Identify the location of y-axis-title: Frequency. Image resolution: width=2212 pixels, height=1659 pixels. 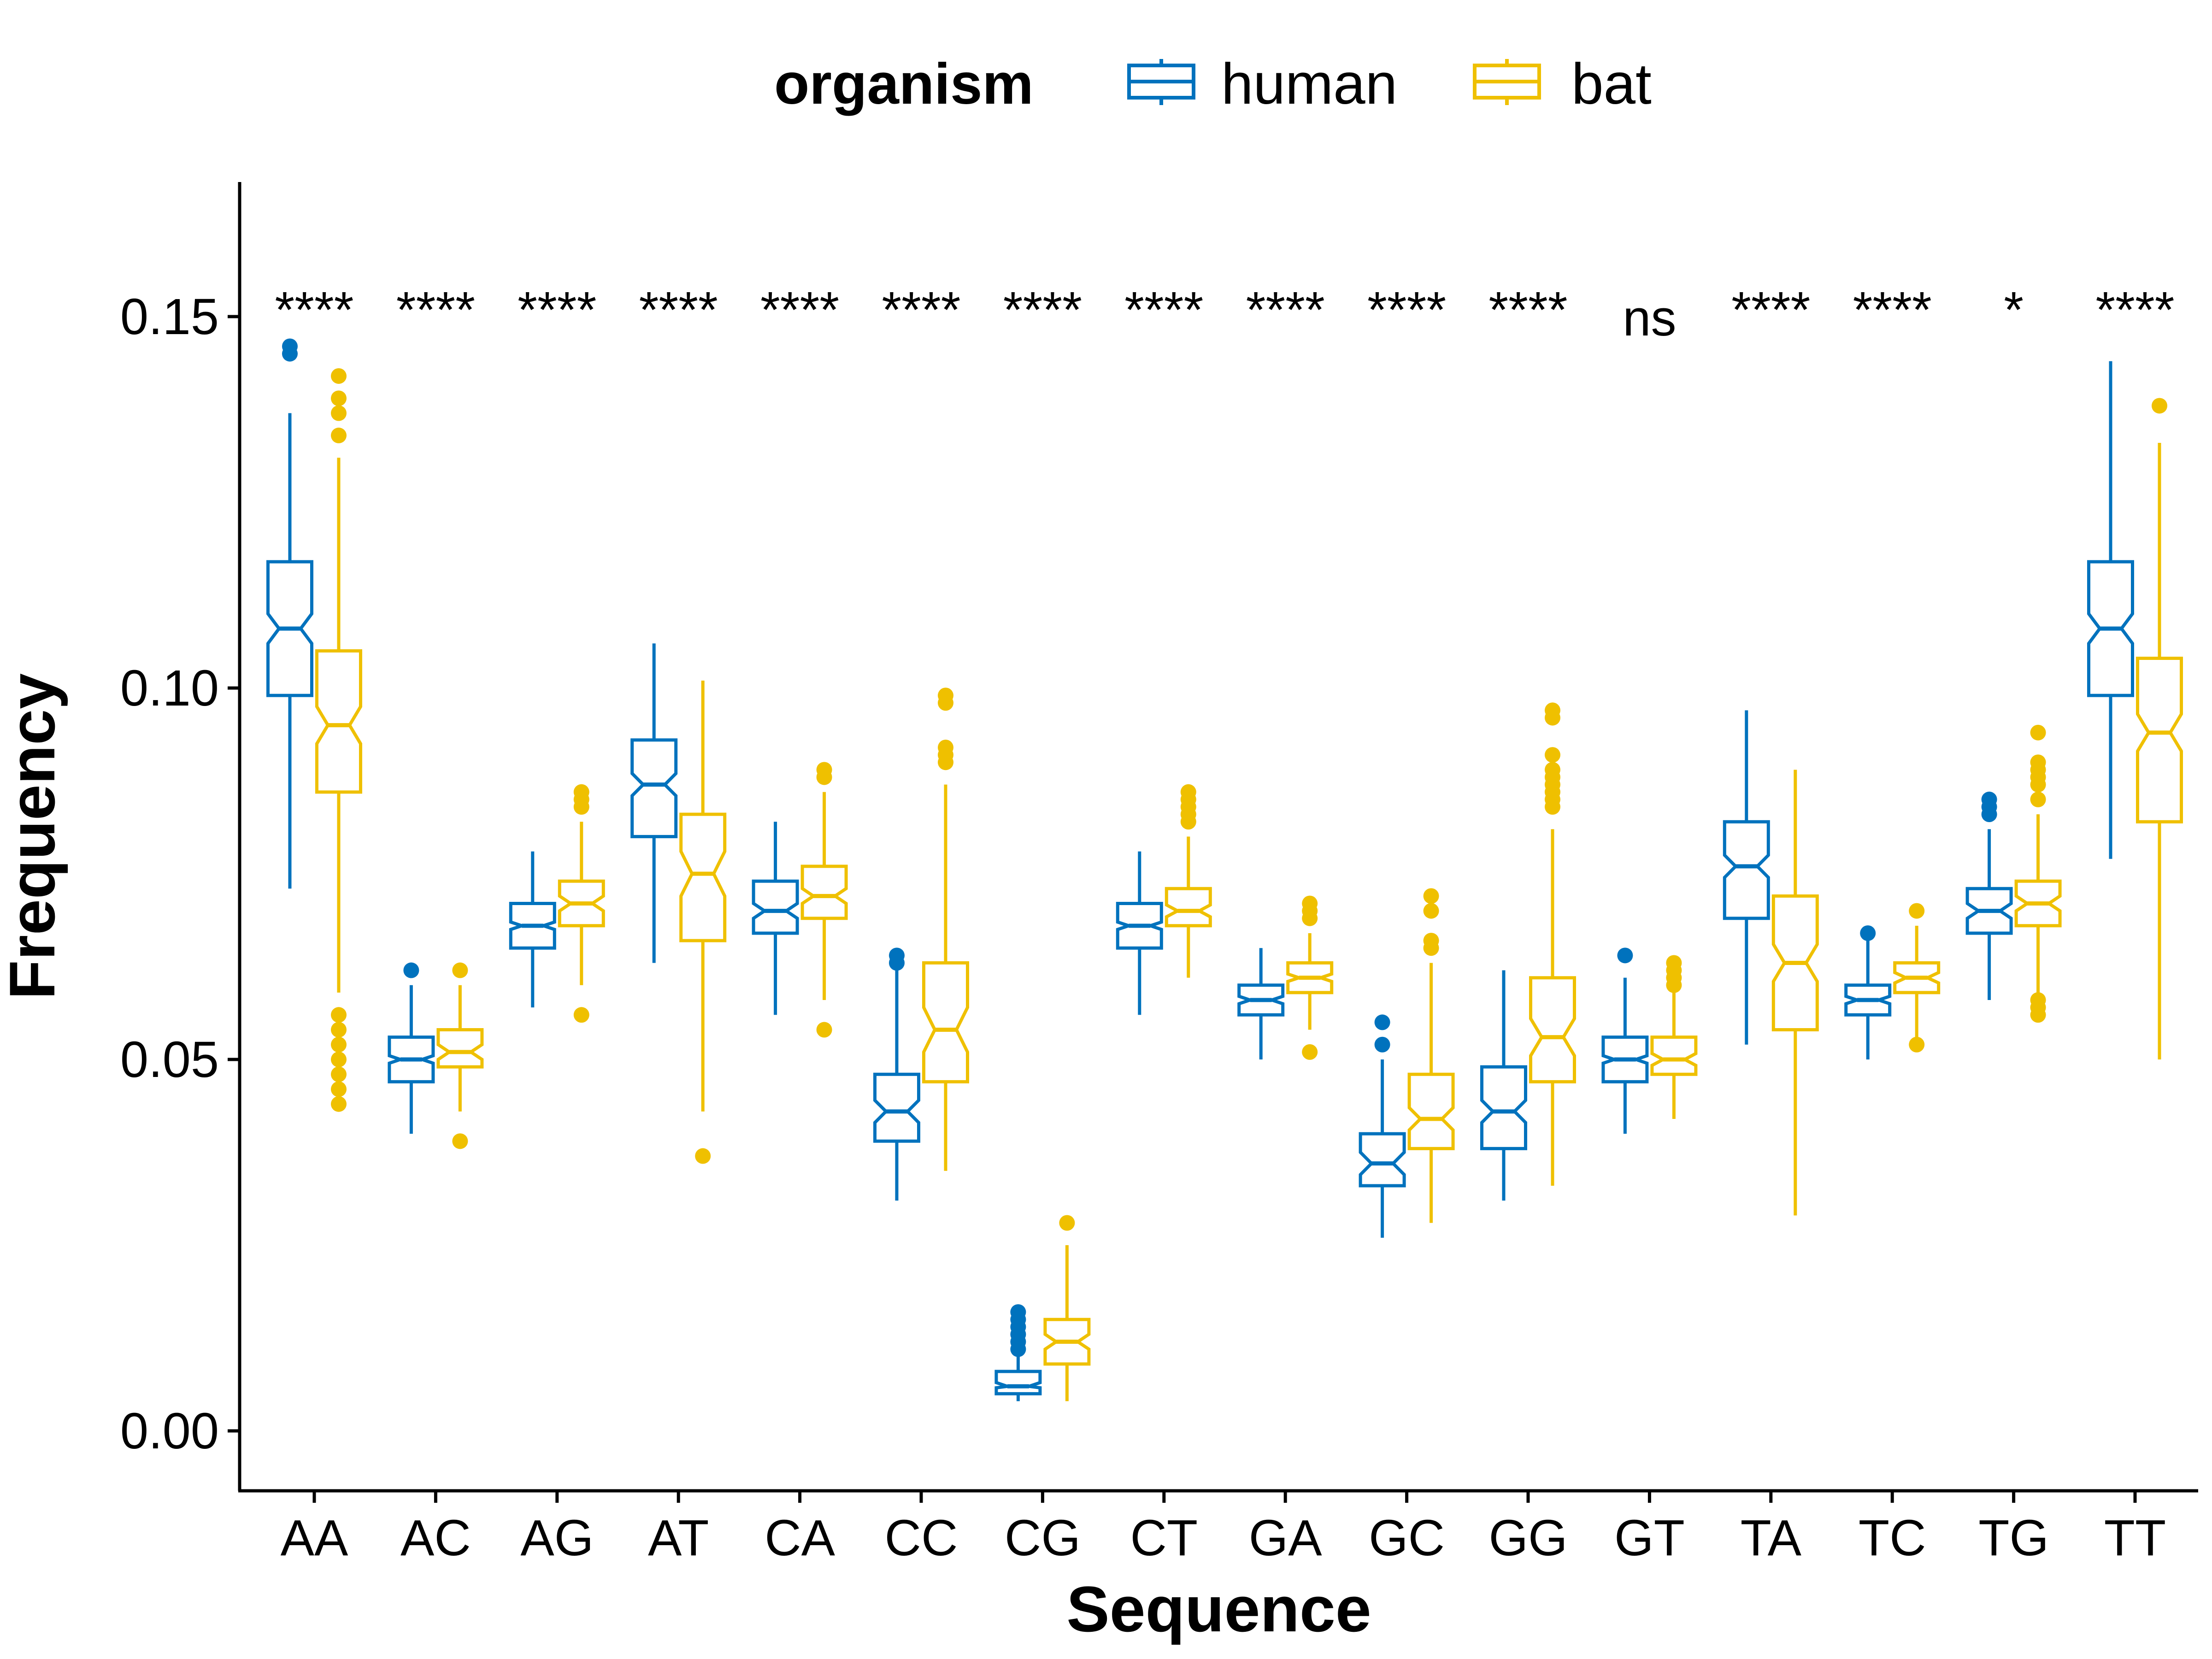
(34, 836).